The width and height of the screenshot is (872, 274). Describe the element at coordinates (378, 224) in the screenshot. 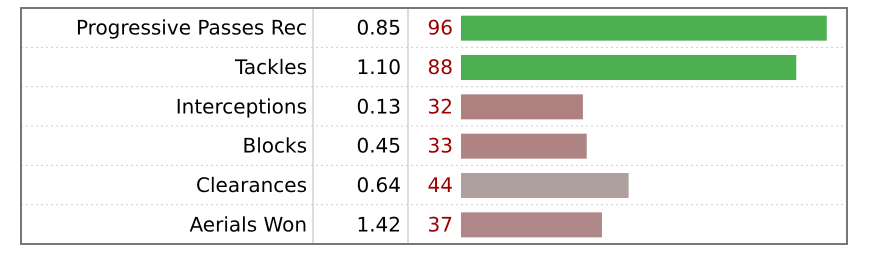

I see `text: 1.42` at that location.